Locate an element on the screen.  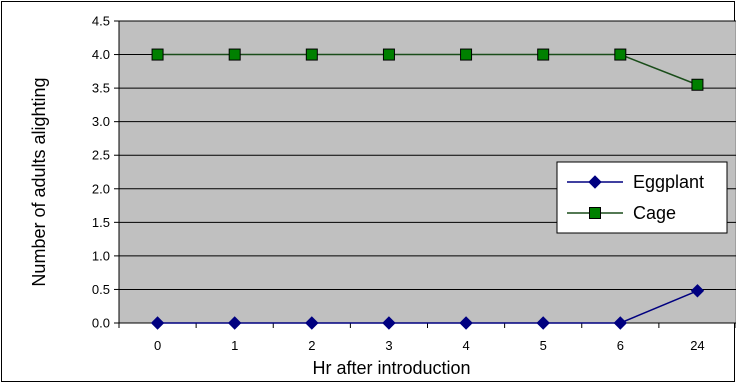
x-tick-label: 1 is located at coordinates (234, 345).